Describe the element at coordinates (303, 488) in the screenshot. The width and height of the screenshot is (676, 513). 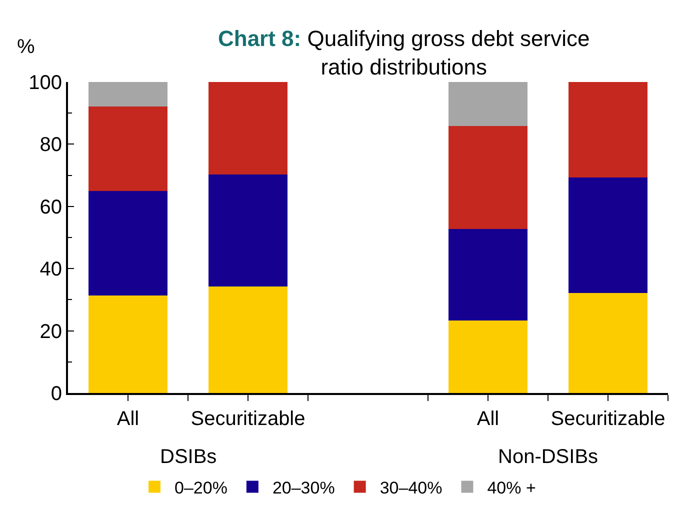
I see `legend-label: 20–30%` at that location.